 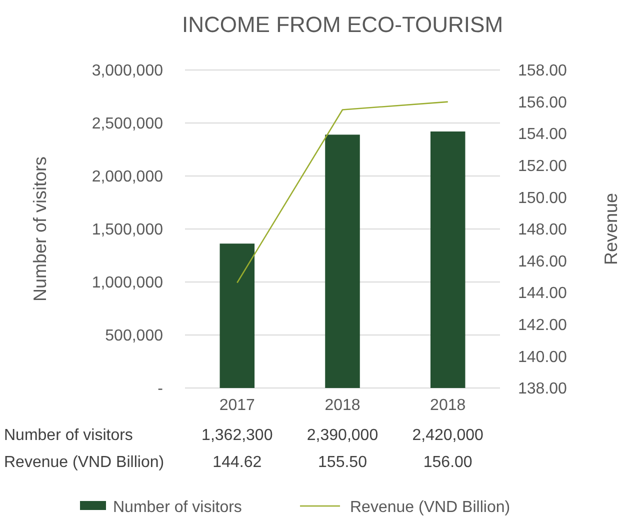 What do you see at coordinates (448, 435) in the screenshot?
I see `data-label: 2,420,000` at bounding box center [448, 435].